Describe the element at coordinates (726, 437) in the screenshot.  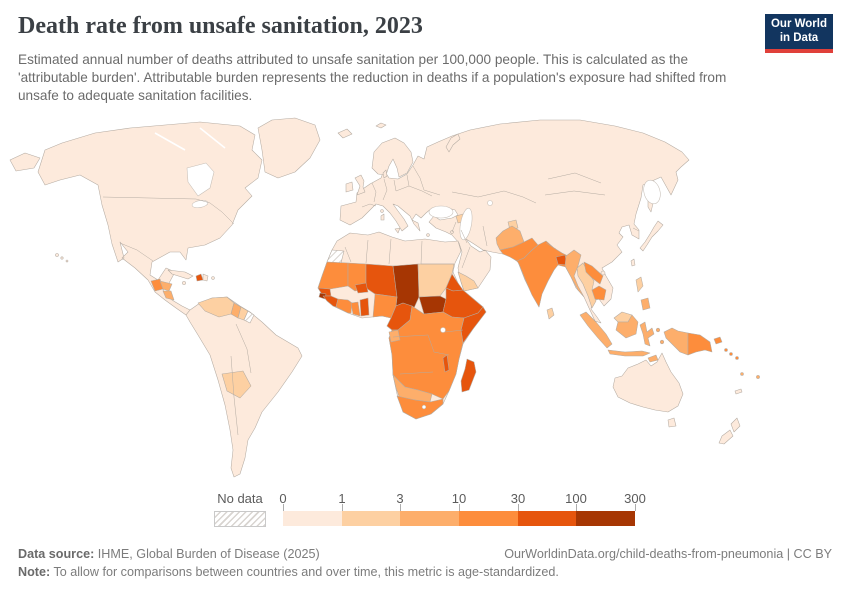
I see `country-new-zealand-south` at that location.